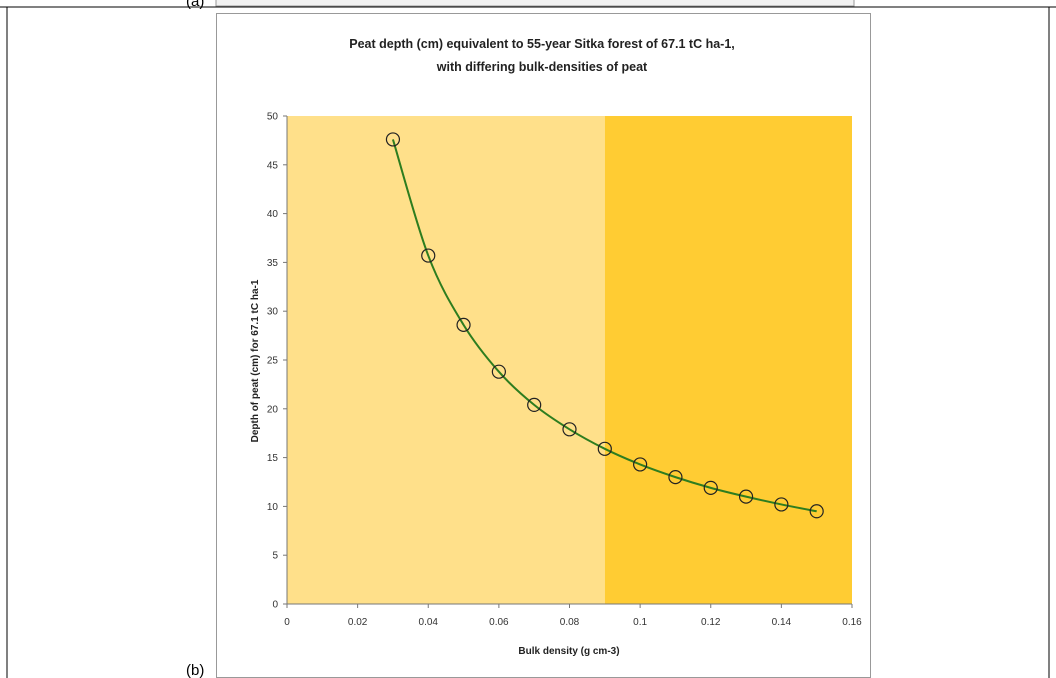  What do you see at coordinates (273, 409) in the screenshot?
I see `y-tick-label: 20` at bounding box center [273, 409].